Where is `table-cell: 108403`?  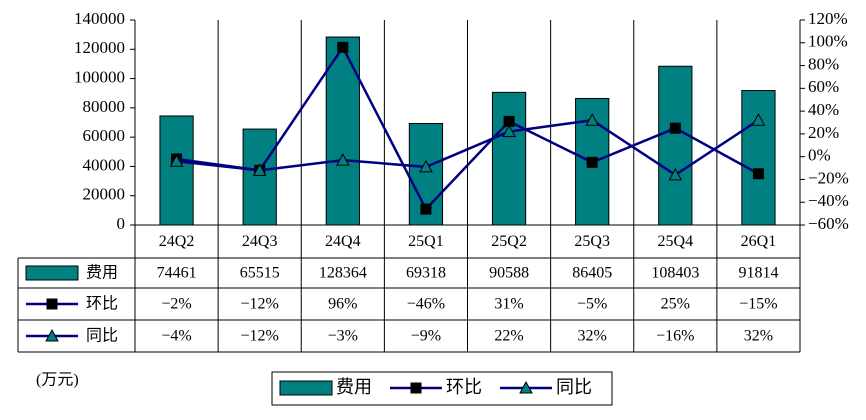
table-cell: 108403 is located at coordinates (675, 273).